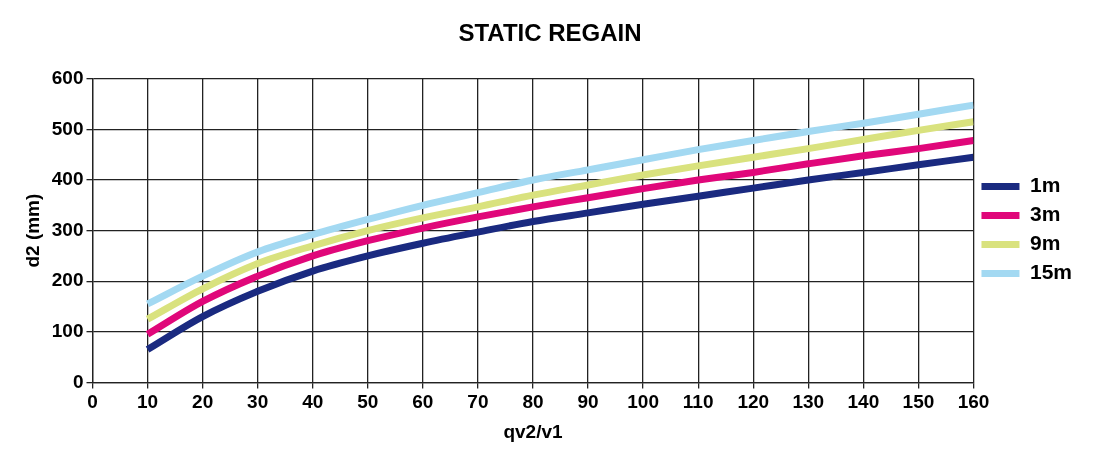 Image resolution: width=1100 pixels, height=456 pixels. What do you see at coordinates (203, 402) in the screenshot?
I see `x-tick-label: 20` at bounding box center [203, 402].